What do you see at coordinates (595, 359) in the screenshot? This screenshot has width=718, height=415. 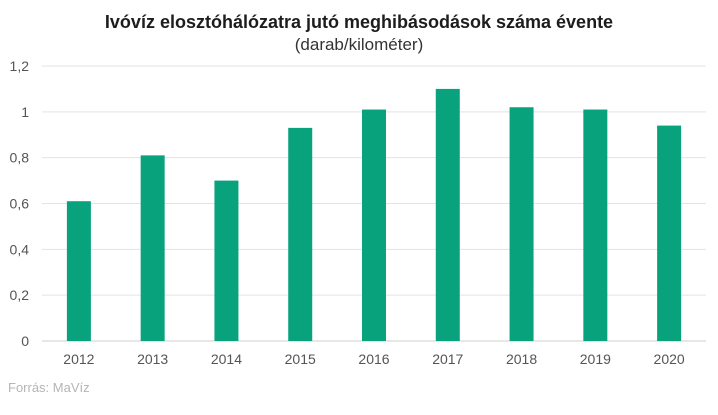 I see `x-tick-label: 2019` at bounding box center [595, 359].